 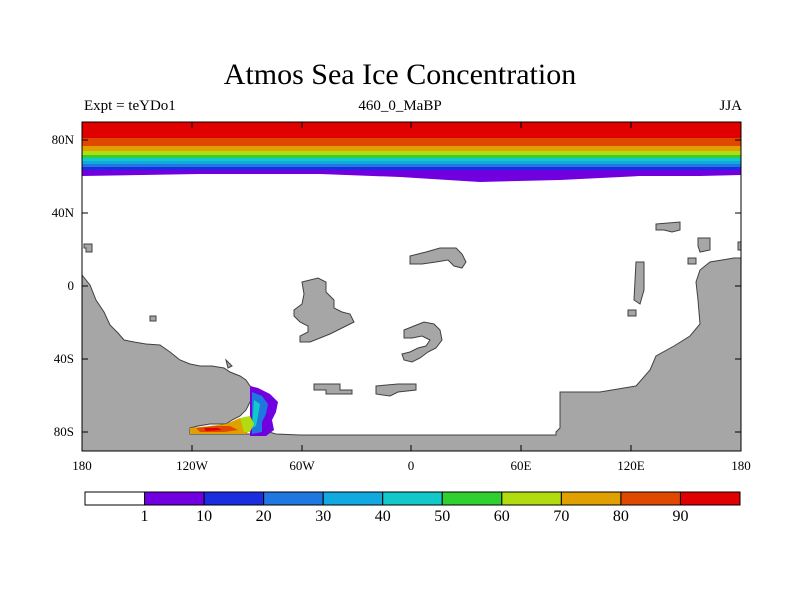 I want to click on lon-label-120w: 120W, so click(x=192, y=465).